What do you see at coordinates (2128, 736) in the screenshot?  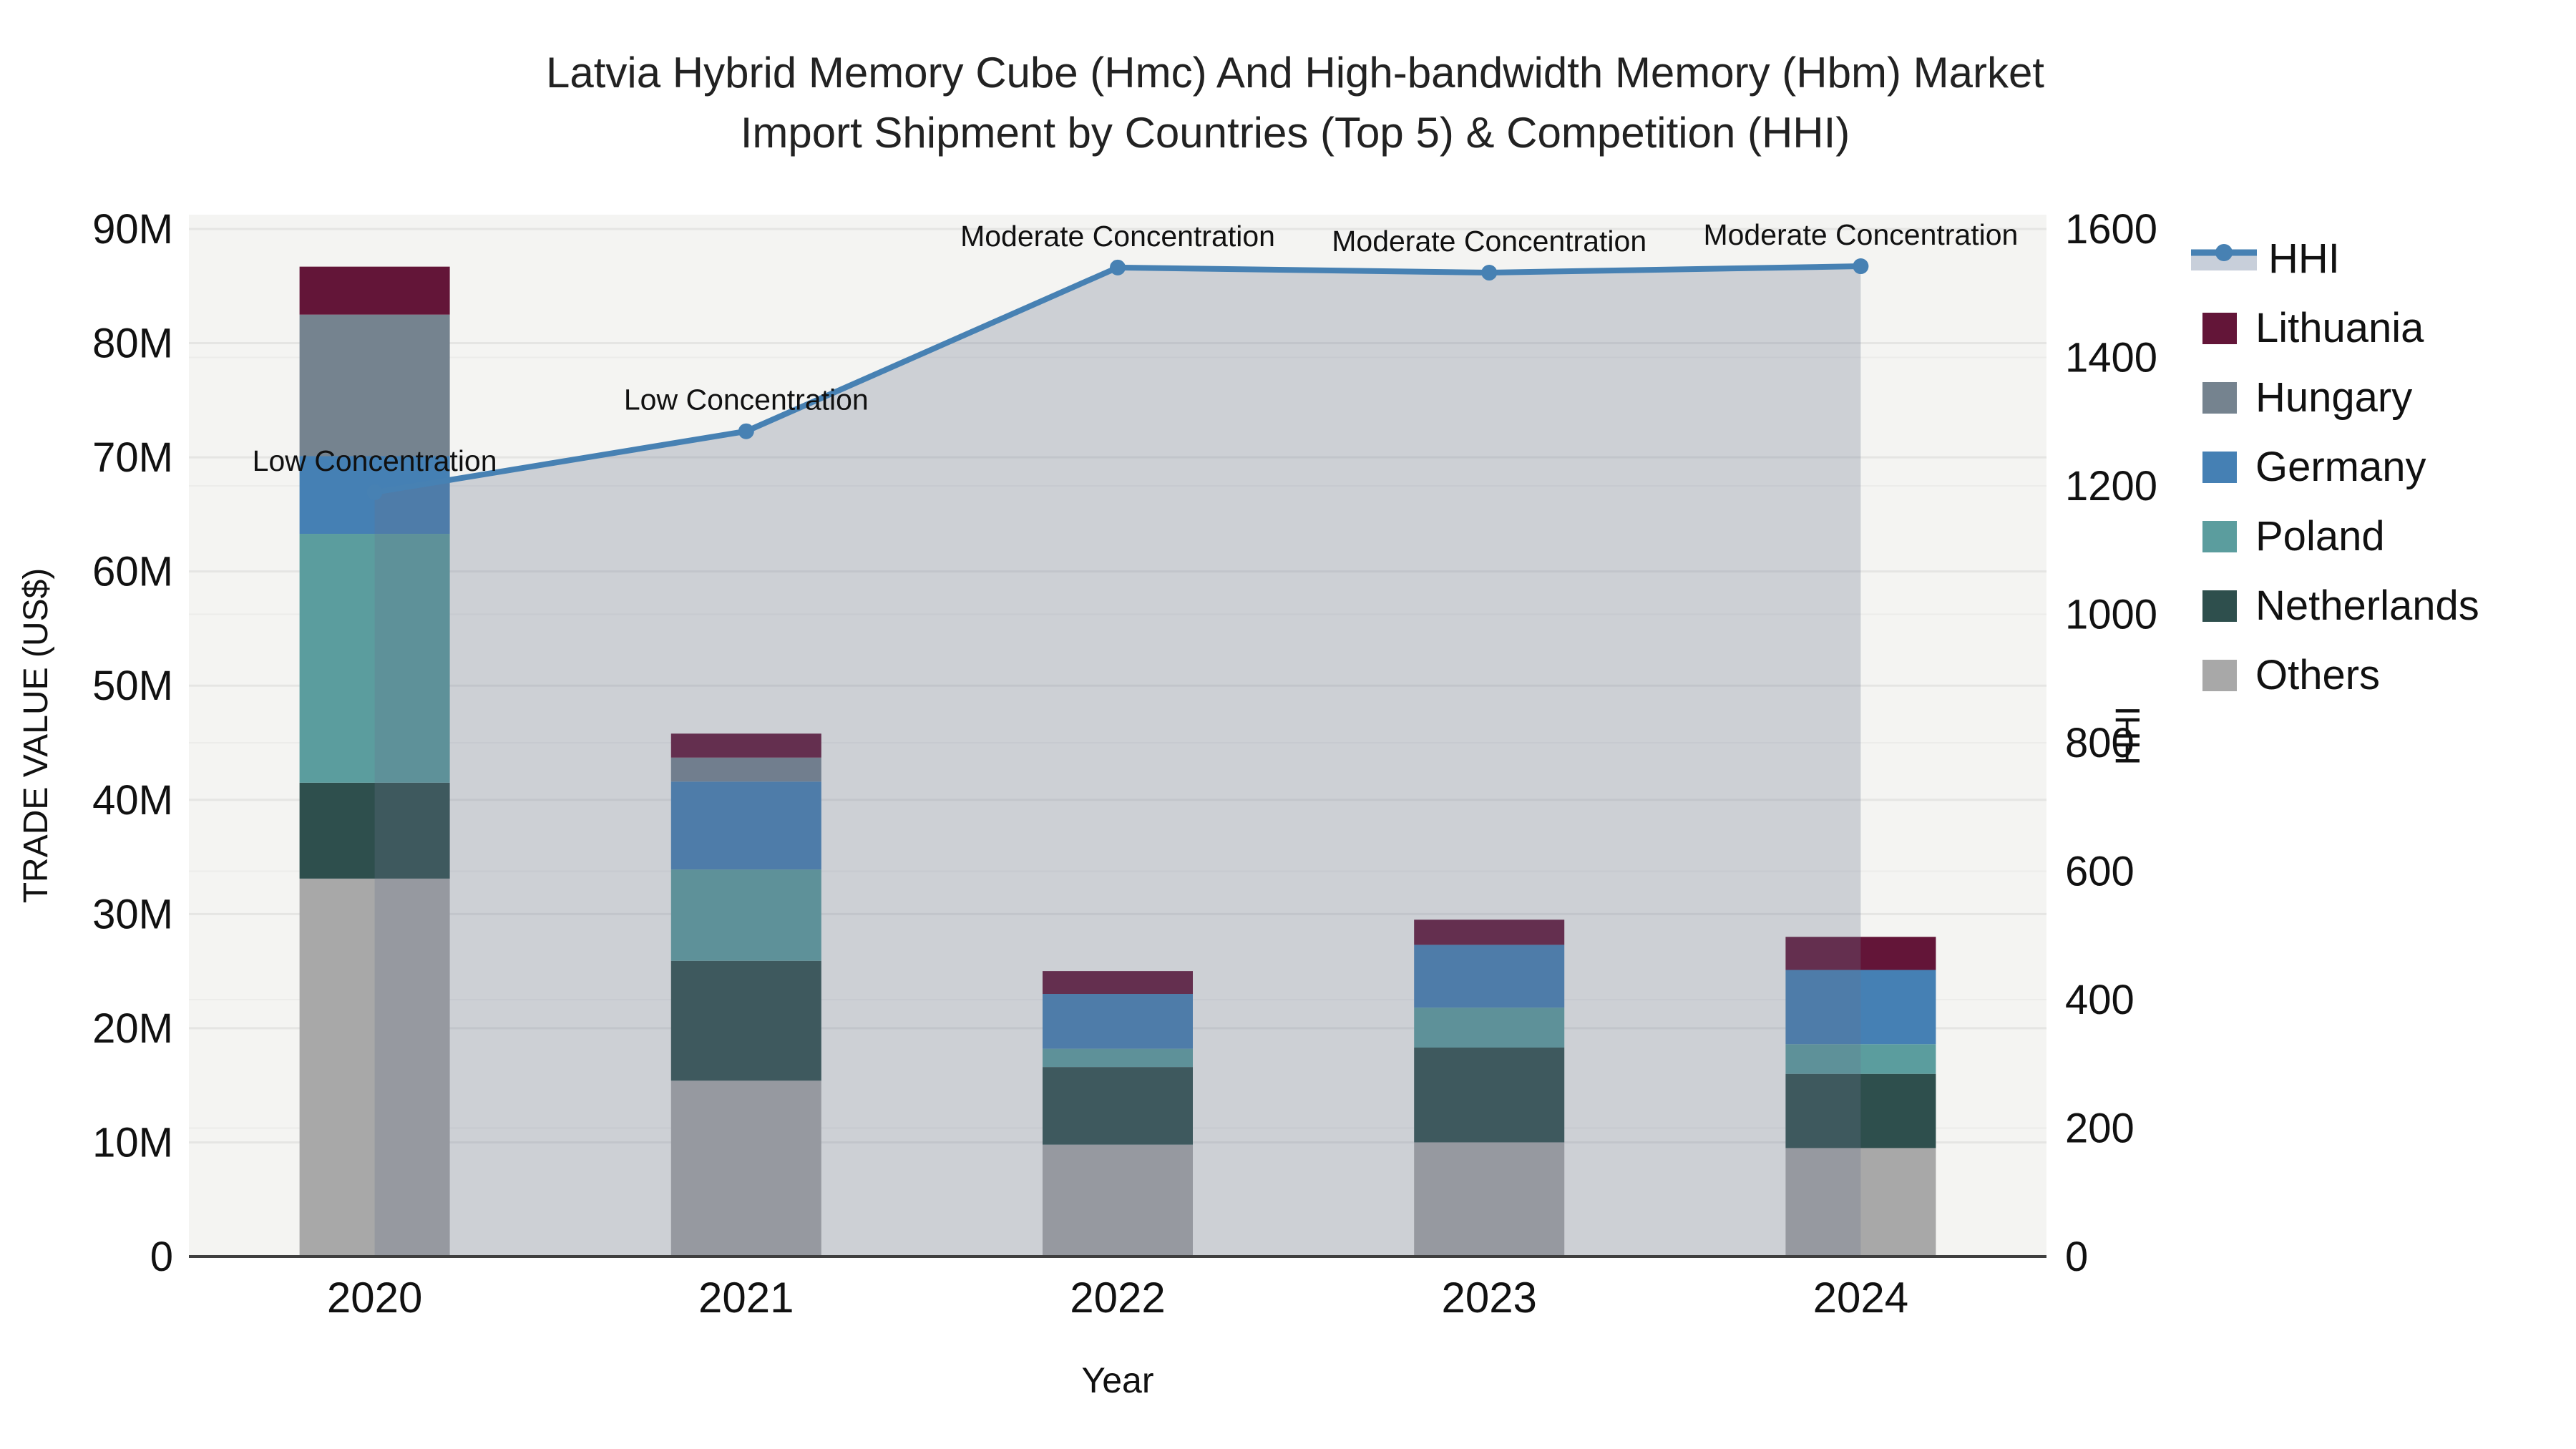 I see `y-right-axis-title: HHI` at bounding box center [2128, 736].